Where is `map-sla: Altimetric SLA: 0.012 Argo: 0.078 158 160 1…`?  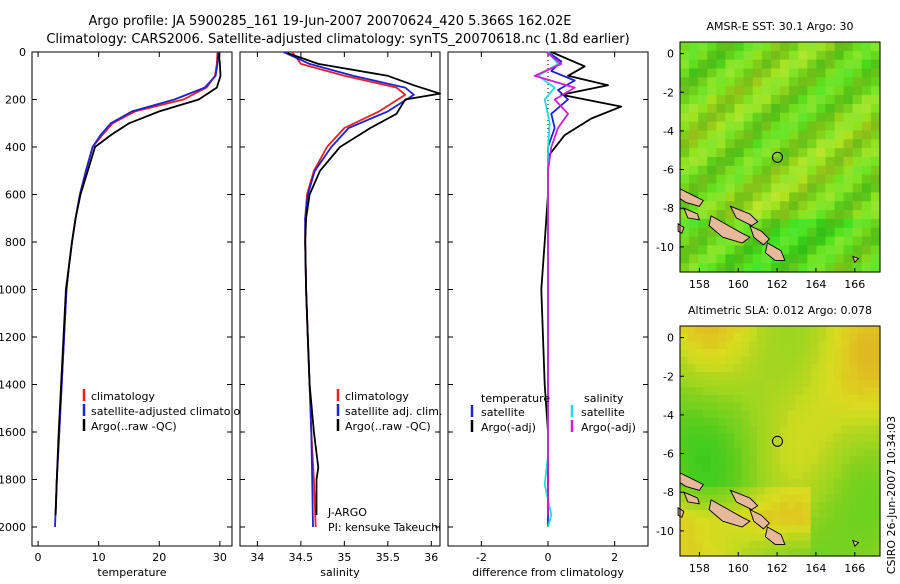
map-sla: Altimetric SLA: 0.012 Argo: 0.078 158 160 1… is located at coordinates (768, 439).